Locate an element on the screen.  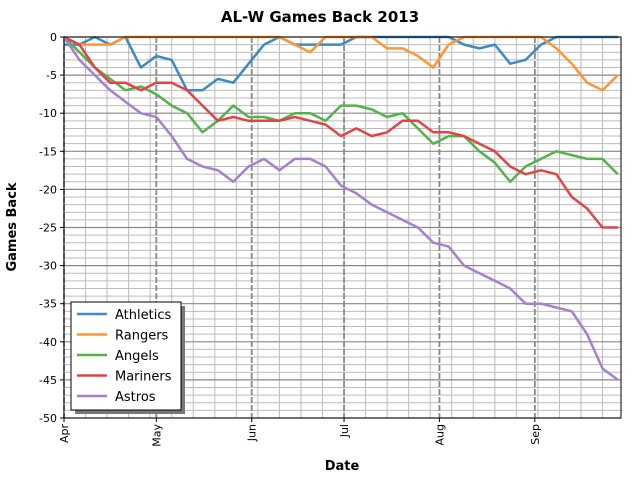
y-axis-label: Games Back is located at coordinates (12, 226).